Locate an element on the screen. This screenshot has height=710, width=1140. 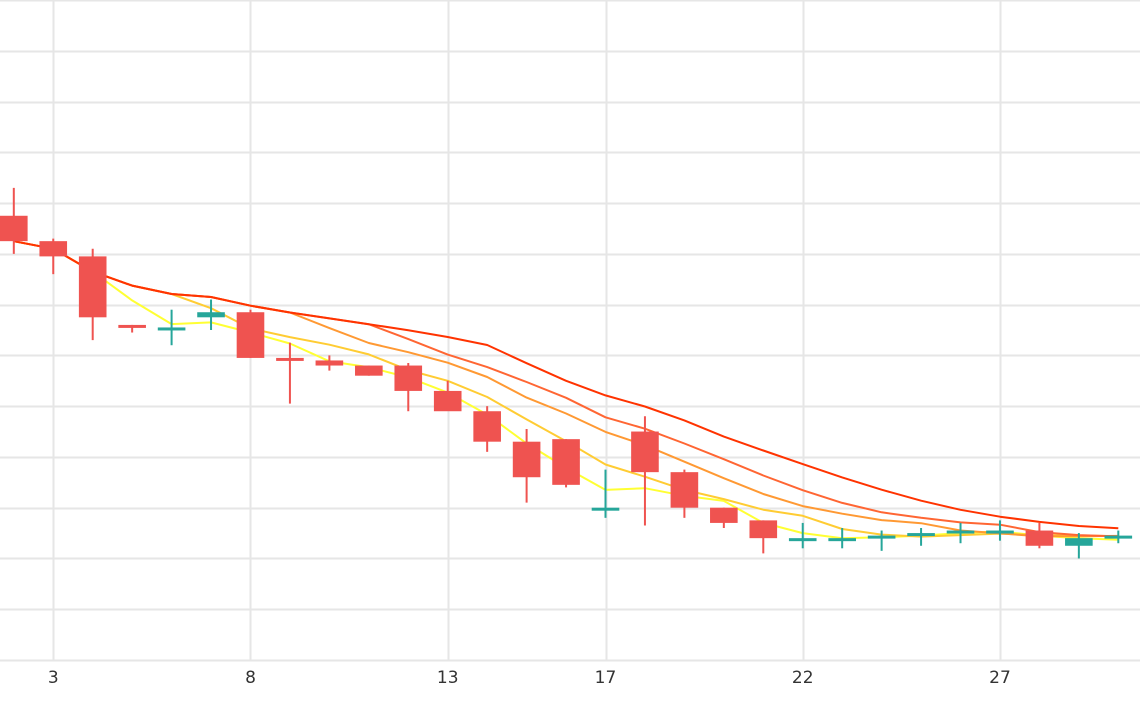
x-tick-label: 22 is located at coordinates (803, 678).